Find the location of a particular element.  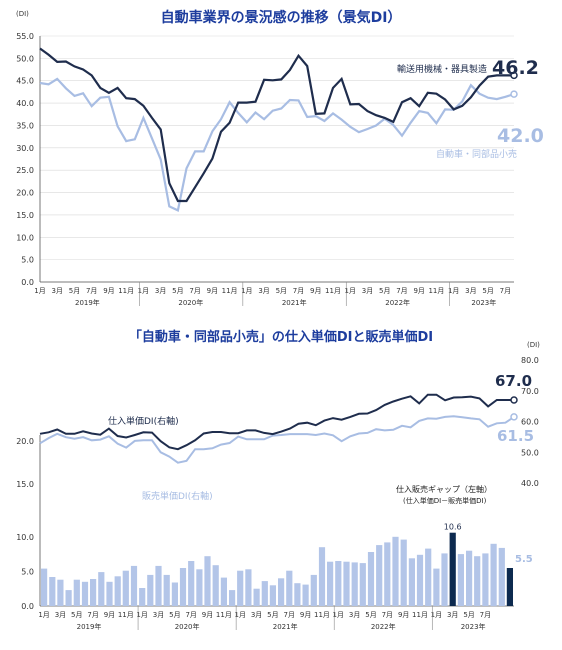

series-retail-label: 自動車・同部品小売 is located at coordinates (476, 154).